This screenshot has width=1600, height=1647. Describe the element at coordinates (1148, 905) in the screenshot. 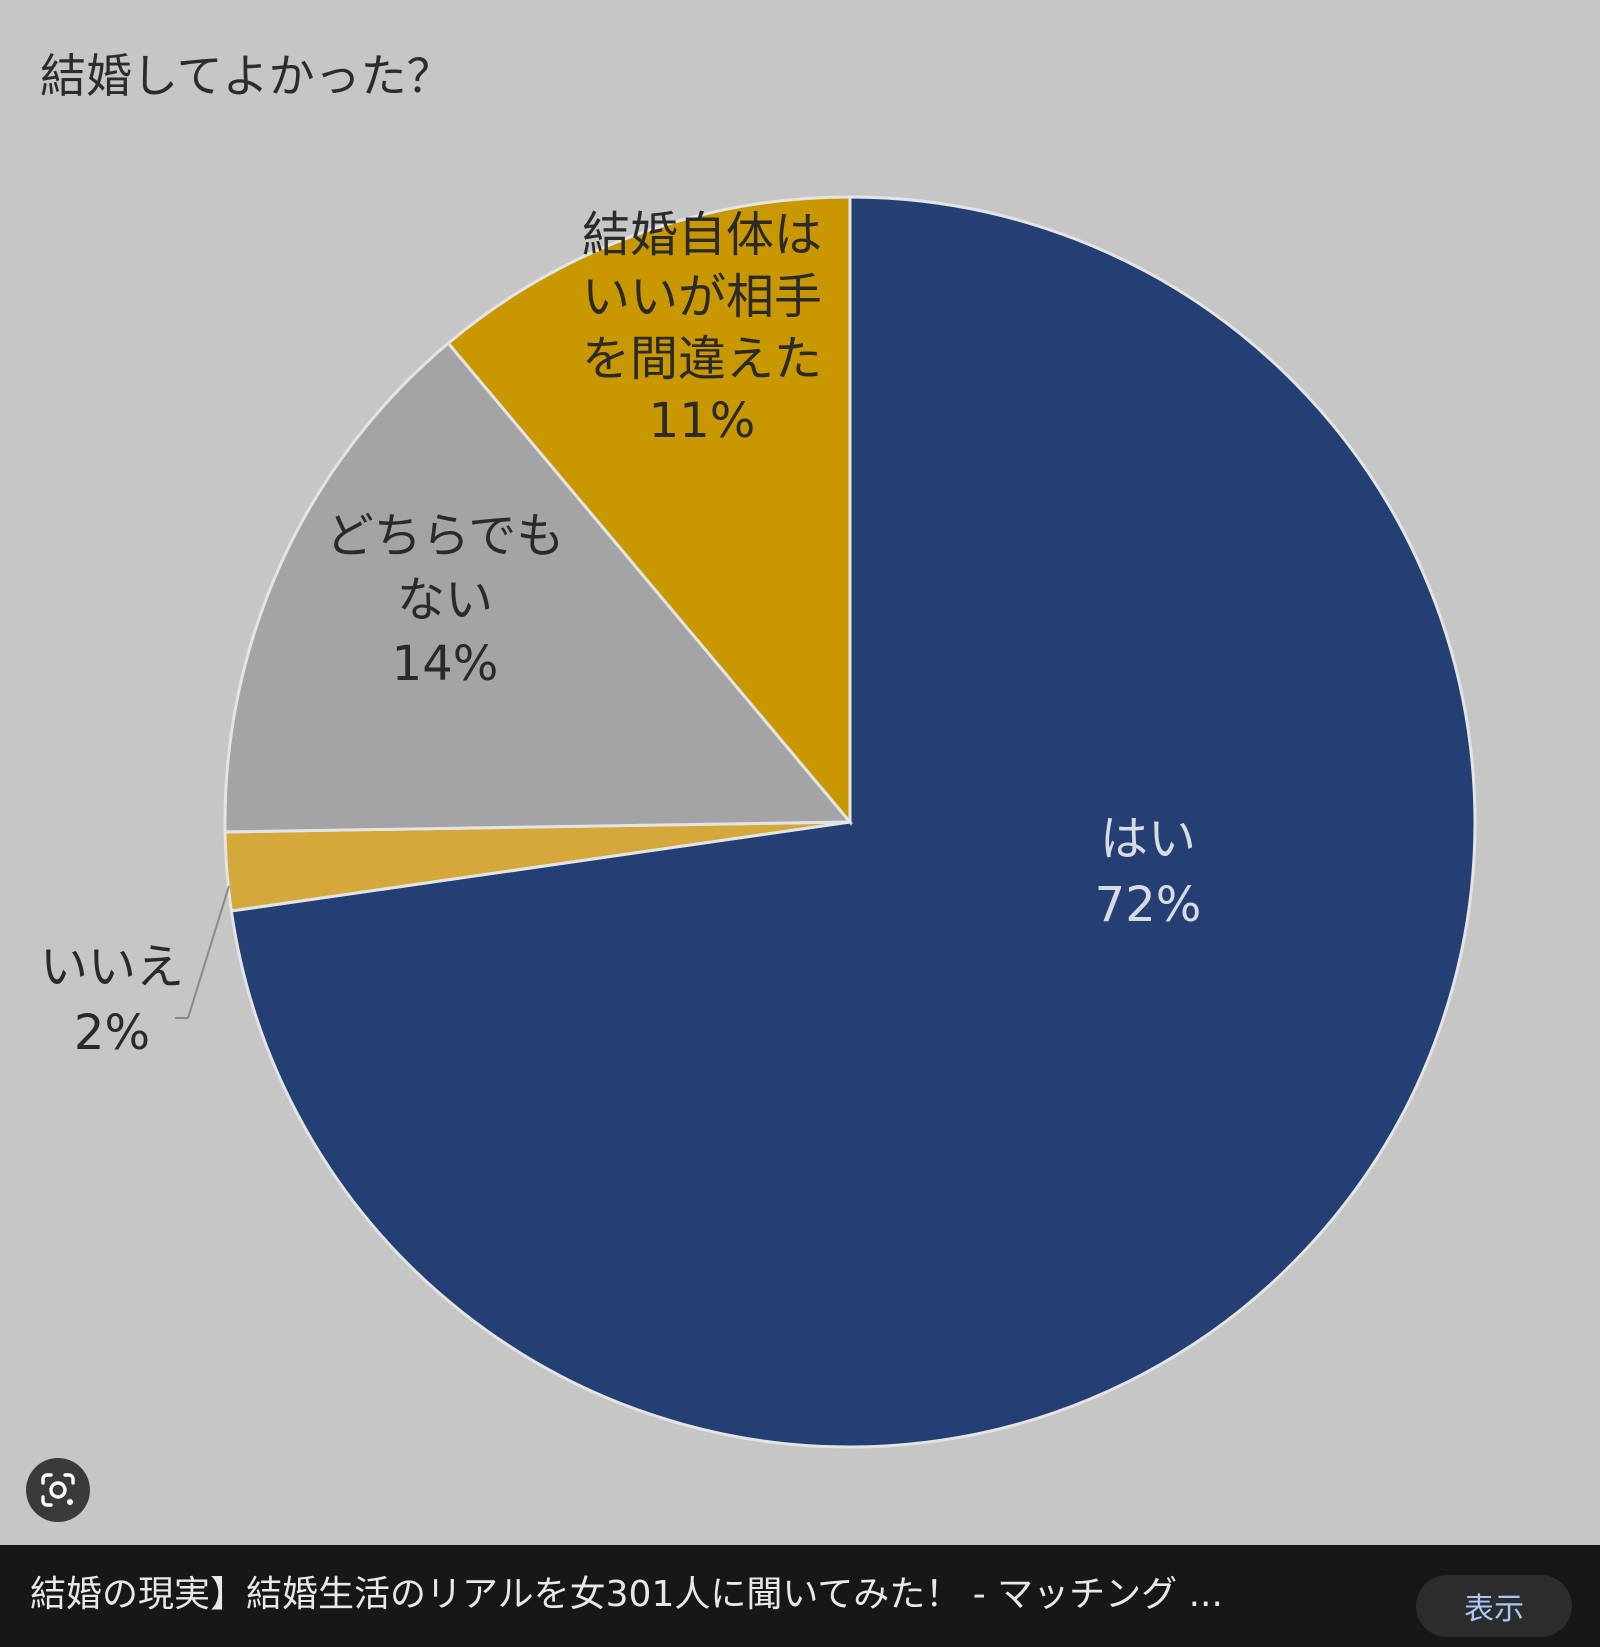

I see `slice-label-line: 72%` at that location.